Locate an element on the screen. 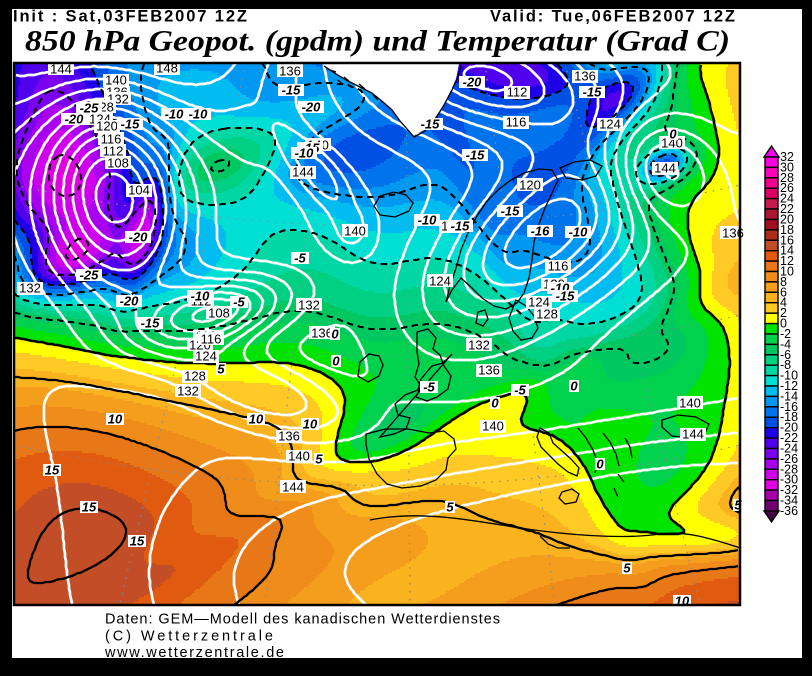  svg-text: 30 is located at coordinates (787, 167).